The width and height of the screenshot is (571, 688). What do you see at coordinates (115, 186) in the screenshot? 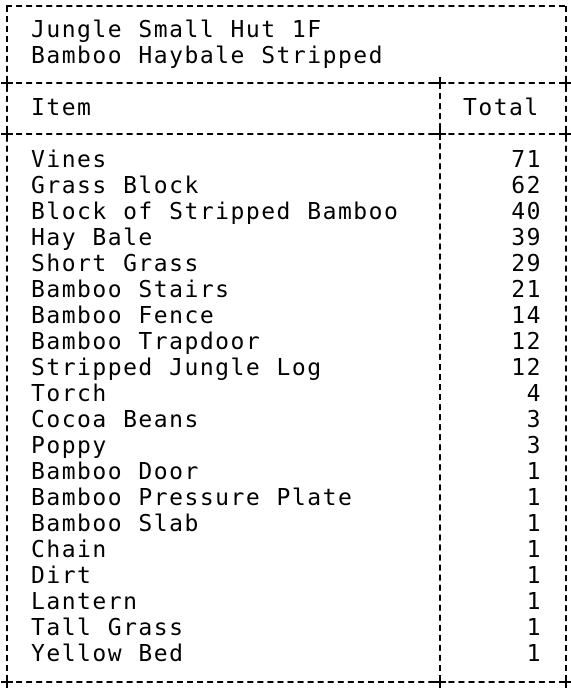
I see `item-name: Grass Block` at bounding box center [115, 186].